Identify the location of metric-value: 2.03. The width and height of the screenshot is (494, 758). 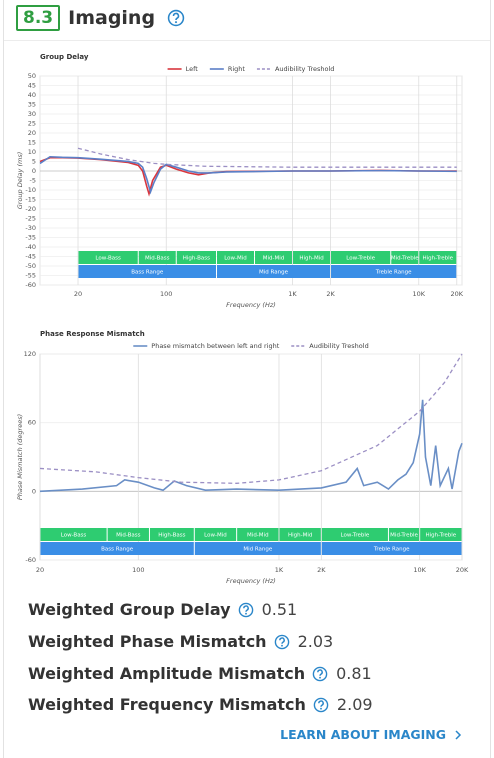
(315, 641).